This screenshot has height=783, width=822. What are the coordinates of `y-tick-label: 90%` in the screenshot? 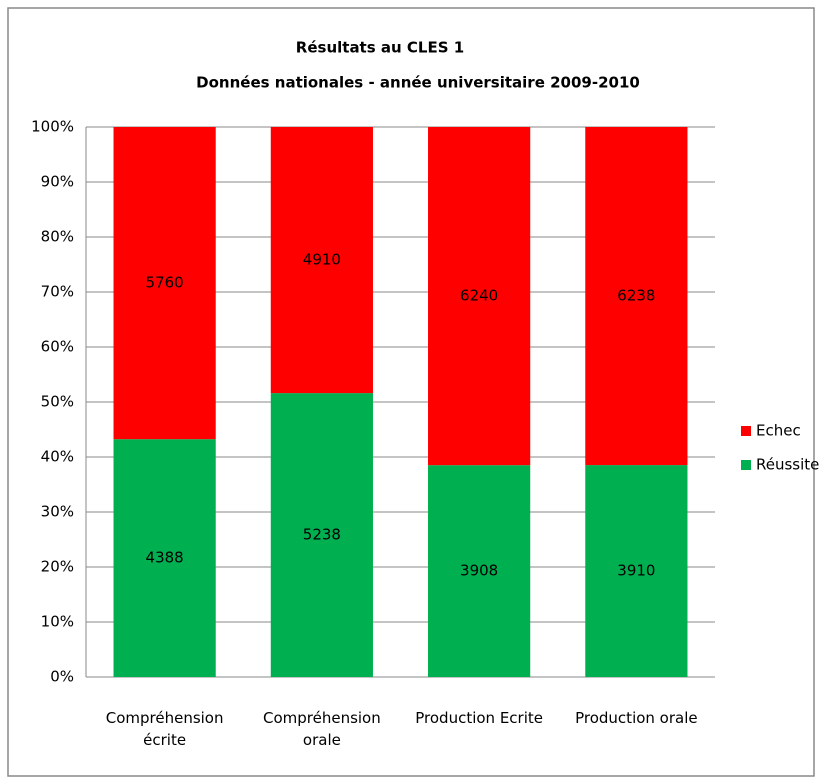 It's located at (57, 182).